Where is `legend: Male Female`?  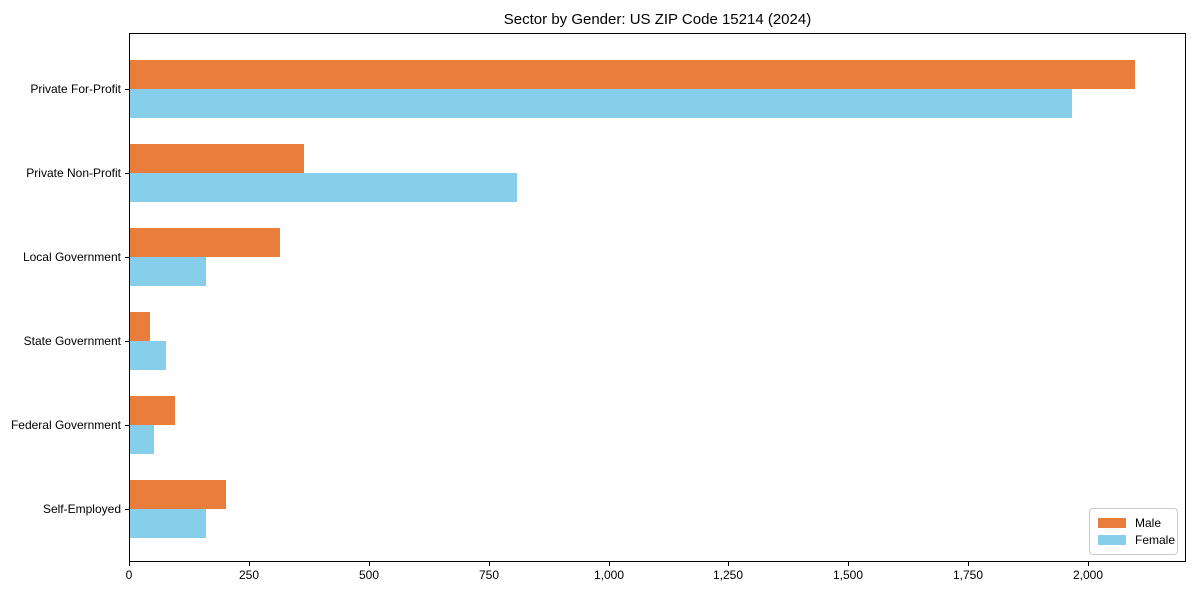 legend: Male Female is located at coordinates (1133, 531).